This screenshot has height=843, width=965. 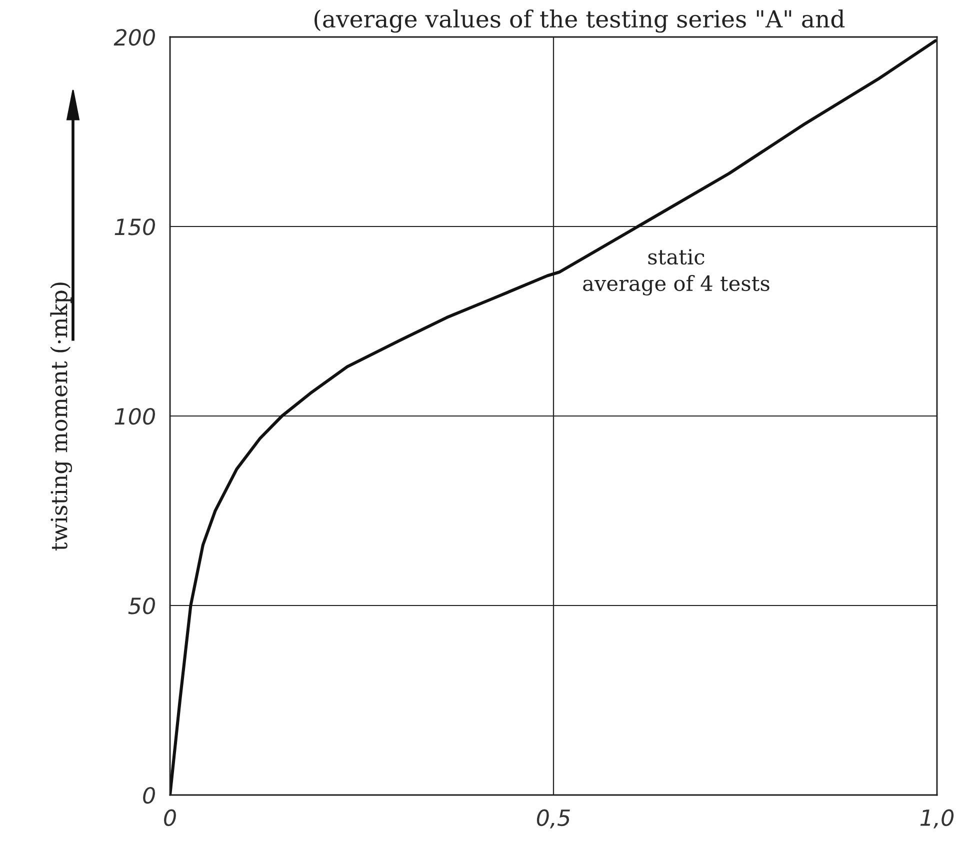 I want to click on y-tick-label: 200, so click(x=134, y=37).